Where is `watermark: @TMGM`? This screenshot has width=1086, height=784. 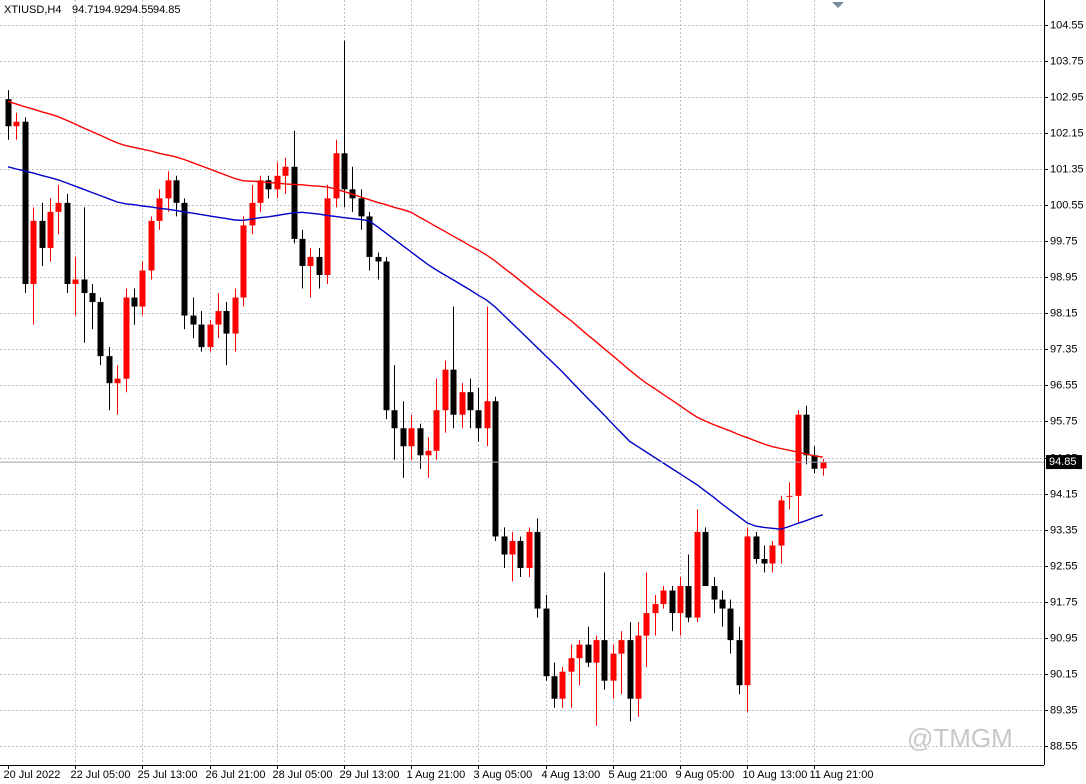 watermark: @TMGM is located at coordinates (960, 738).